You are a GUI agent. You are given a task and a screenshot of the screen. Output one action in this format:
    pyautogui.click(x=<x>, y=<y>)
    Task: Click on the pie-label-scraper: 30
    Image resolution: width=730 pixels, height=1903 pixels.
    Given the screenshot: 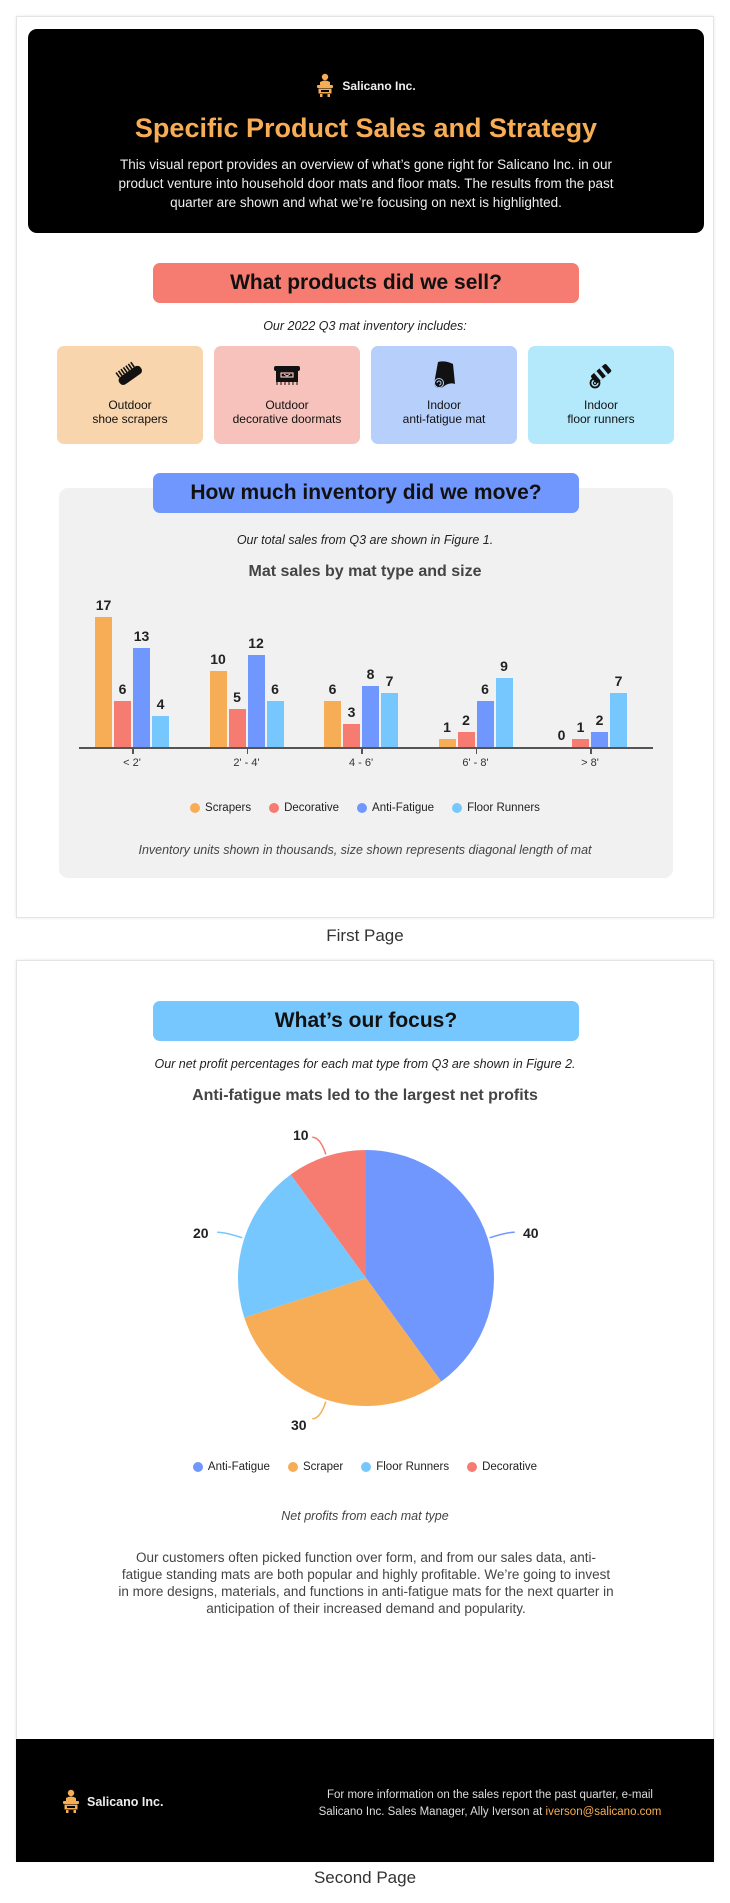 What is the action you would take?
    pyautogui.click(x=299, y=1425)
    